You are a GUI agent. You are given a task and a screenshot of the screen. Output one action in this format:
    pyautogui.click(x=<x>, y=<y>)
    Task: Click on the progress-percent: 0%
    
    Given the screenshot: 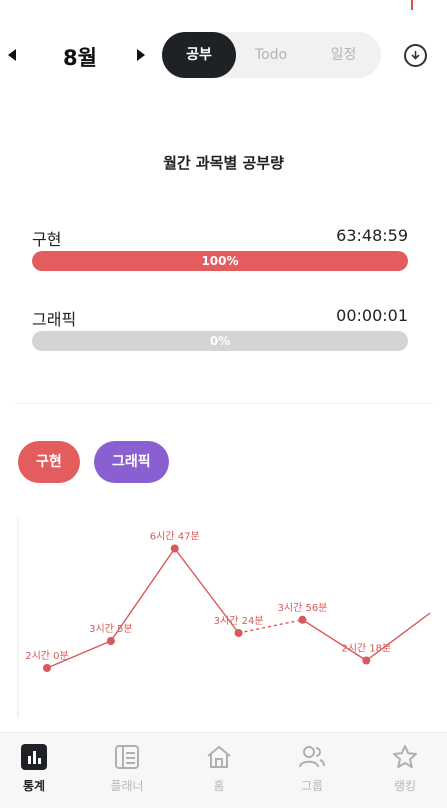 What is the action you would take?
    pyautogui.click(x=220, y=341)
    